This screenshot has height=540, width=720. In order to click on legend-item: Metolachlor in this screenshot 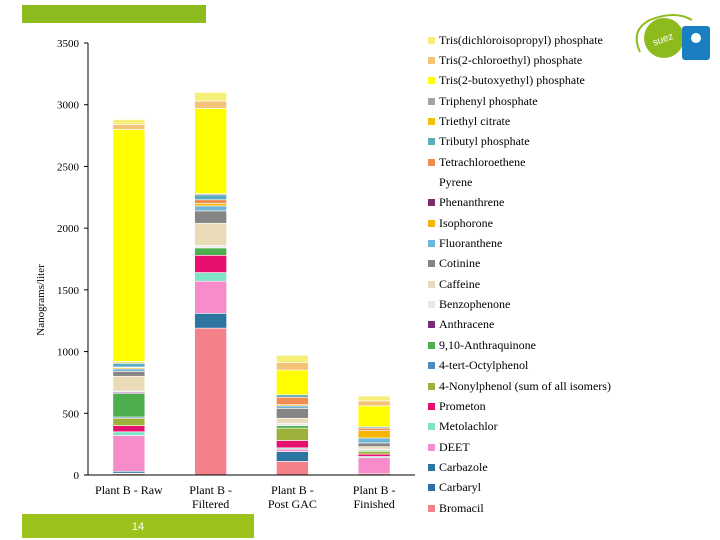, I will do `click(543, 427)`.